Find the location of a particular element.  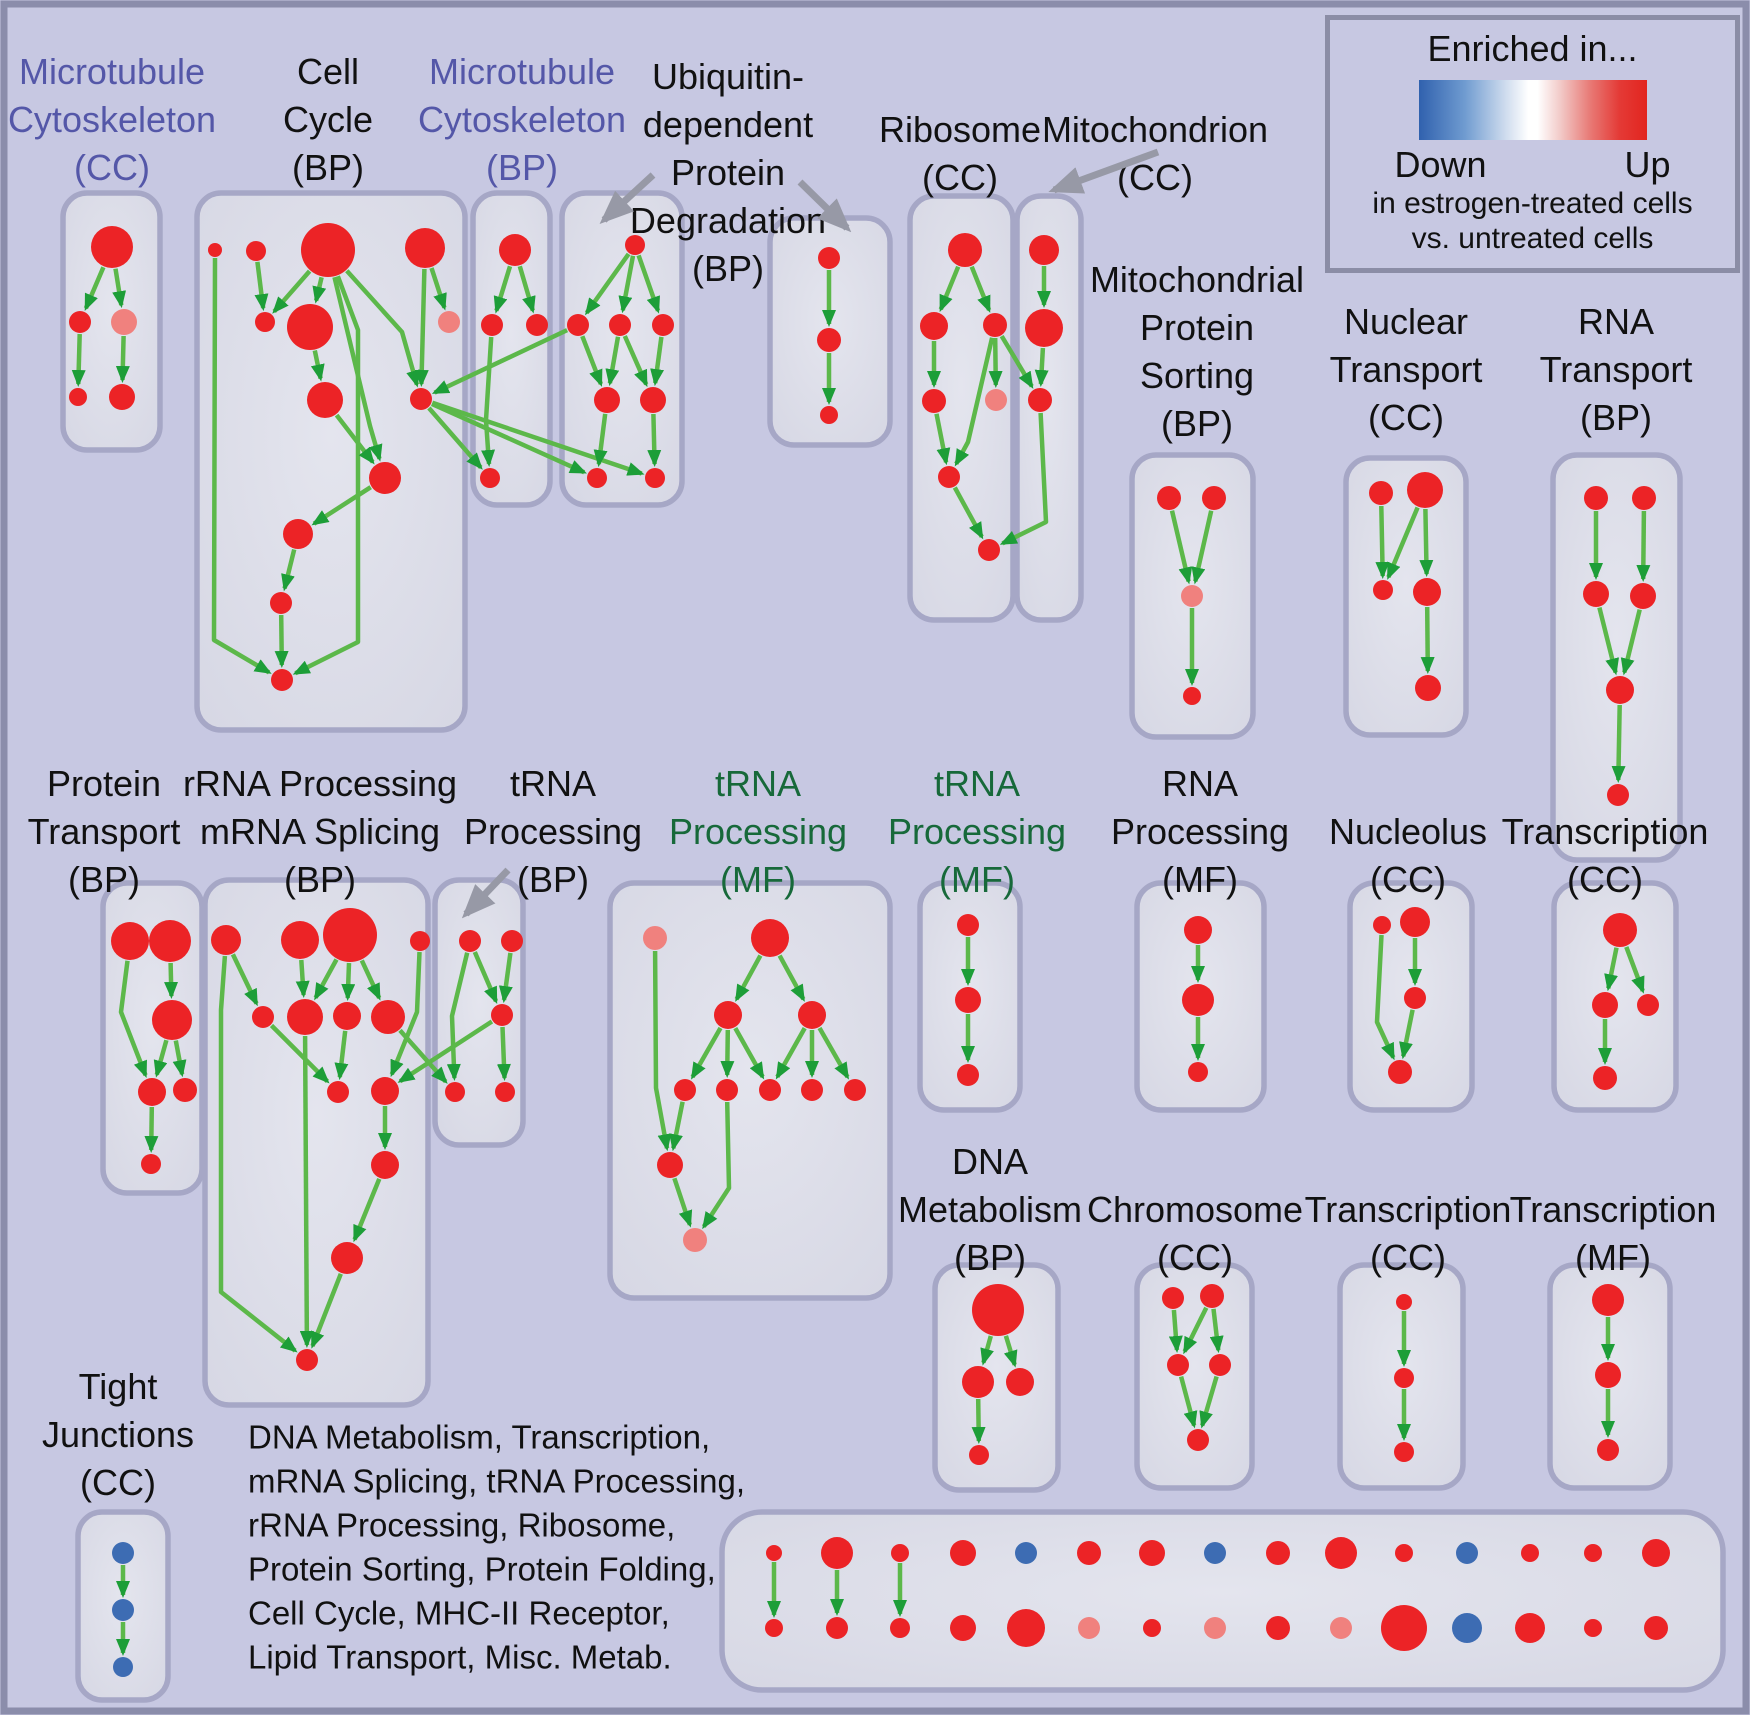

node-cc11 is located at coordinates (298, 534).